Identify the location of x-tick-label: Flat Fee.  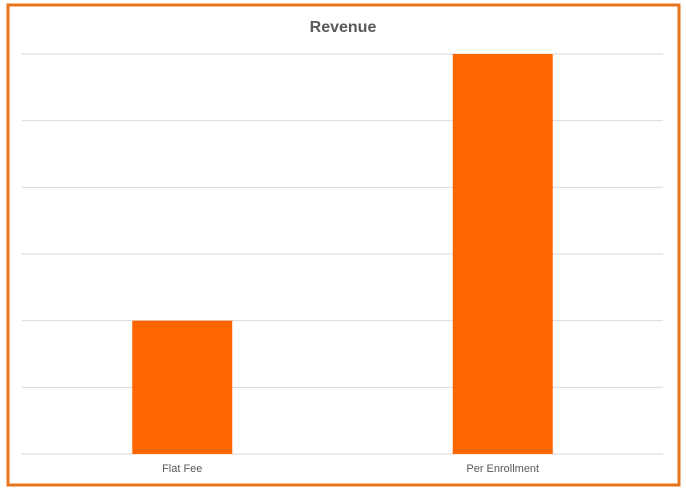
(182, 469).